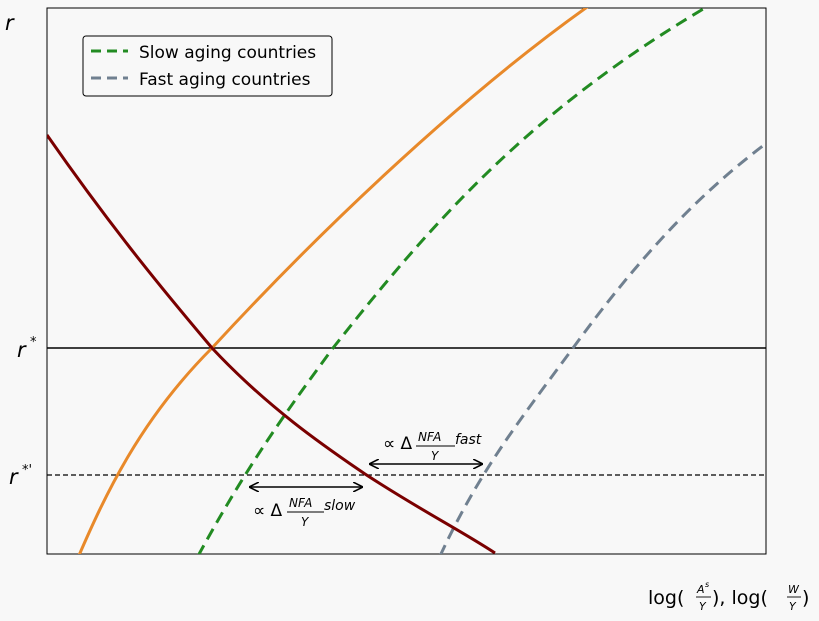 The image size is (819, 621). What do you see at coordinates (700, 589) in the screenshot?
I see `svg-text: A` at bounding box center [700, 589].